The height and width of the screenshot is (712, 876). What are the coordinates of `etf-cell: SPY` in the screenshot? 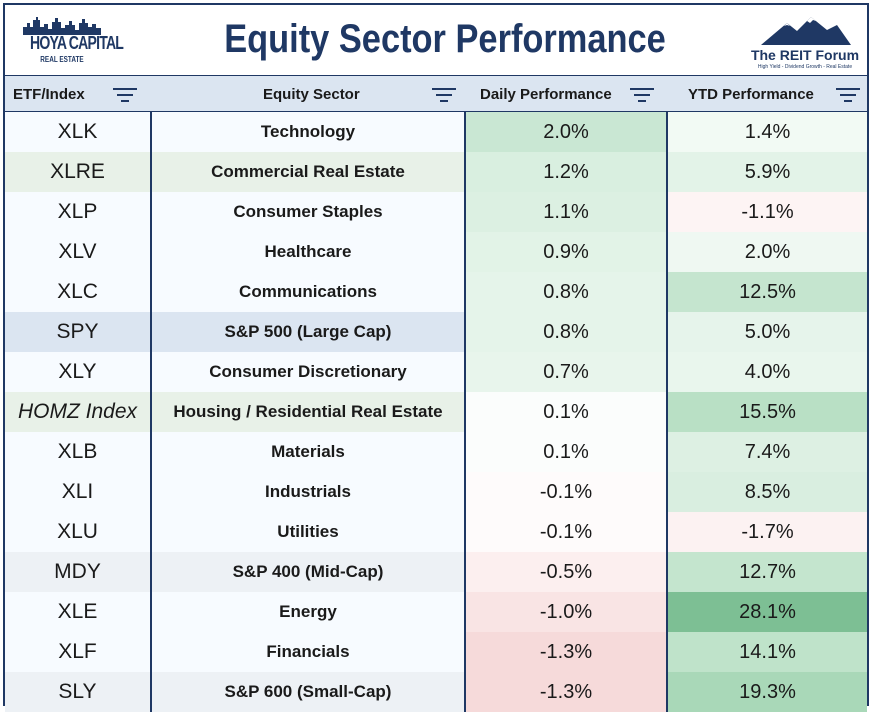 It's located at (77, 332).